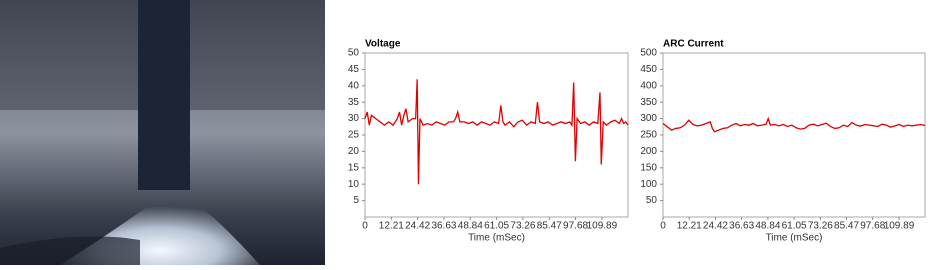  What do you see at coordinates (648, 102) in the screenshot?
I see `y-tick-label: 350` at bounding box center [648, 102].